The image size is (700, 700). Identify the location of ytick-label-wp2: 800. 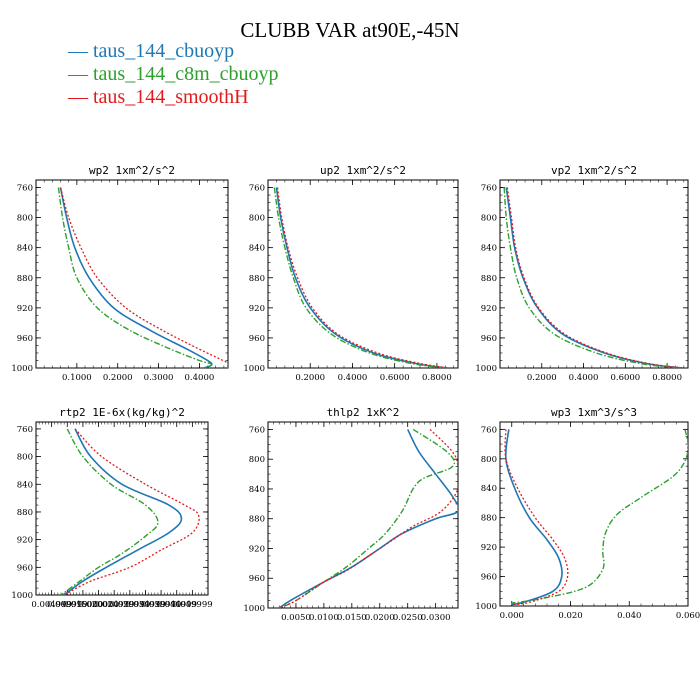
(25, 219).